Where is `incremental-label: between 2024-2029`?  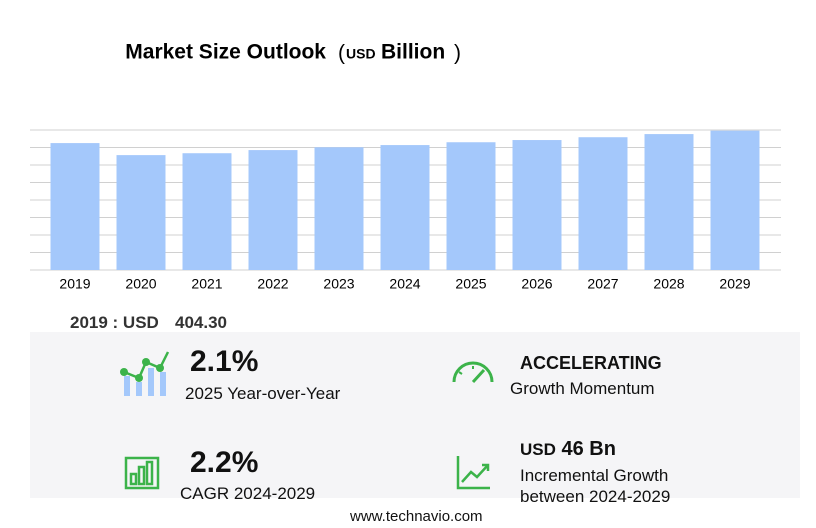
incremental-label: between 2024-2029 is located at coordinates (595, 496).